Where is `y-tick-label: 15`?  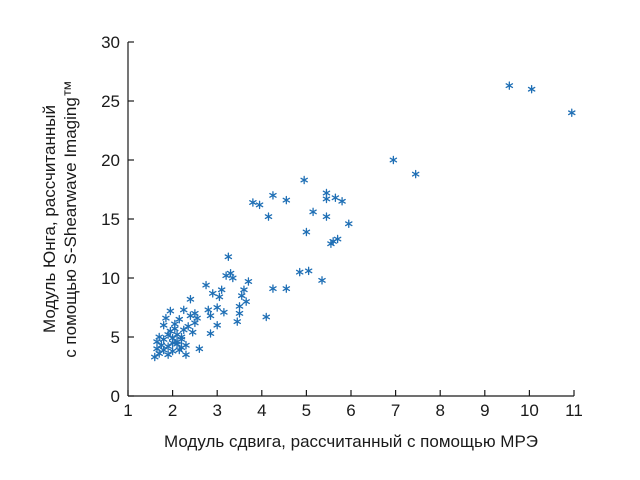
y-tick-label: 15 is located at coordinates (110, 219).